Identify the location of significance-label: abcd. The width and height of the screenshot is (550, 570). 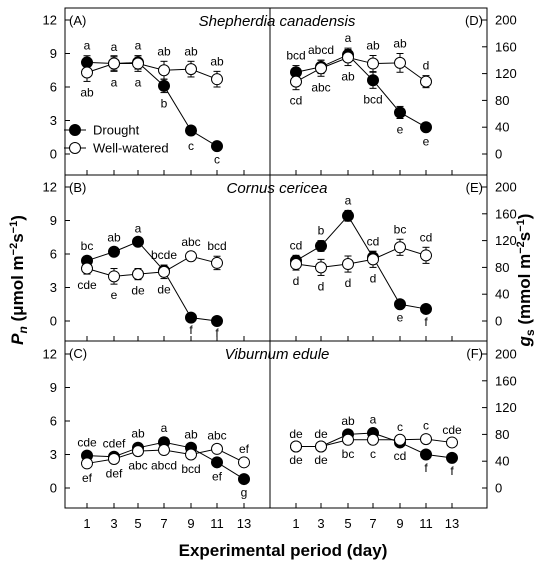
(321, 50).